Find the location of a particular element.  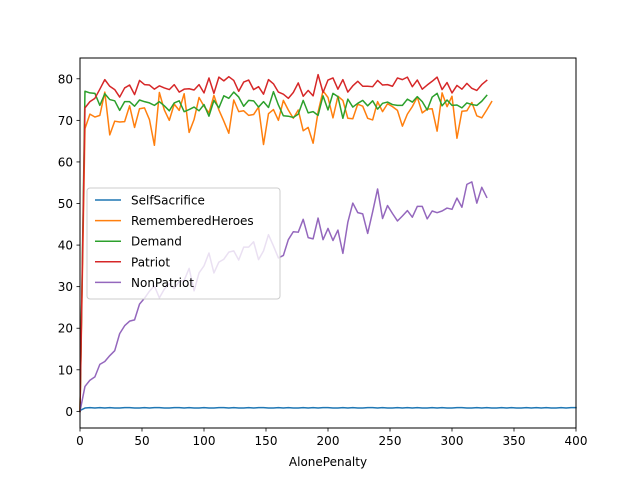

legend-label: Demand is located at coordinates (156, 242).